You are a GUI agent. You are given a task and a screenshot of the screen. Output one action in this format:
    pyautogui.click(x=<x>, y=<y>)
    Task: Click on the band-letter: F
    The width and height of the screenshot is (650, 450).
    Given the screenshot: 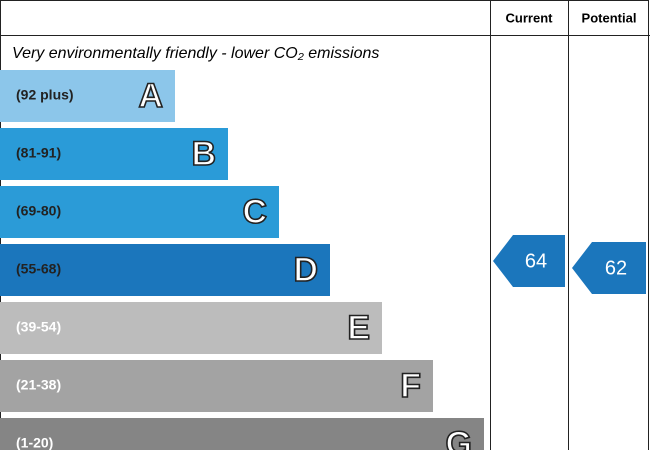 What is the action you would take?
    pyautogui.click(x=410, y=386)
    